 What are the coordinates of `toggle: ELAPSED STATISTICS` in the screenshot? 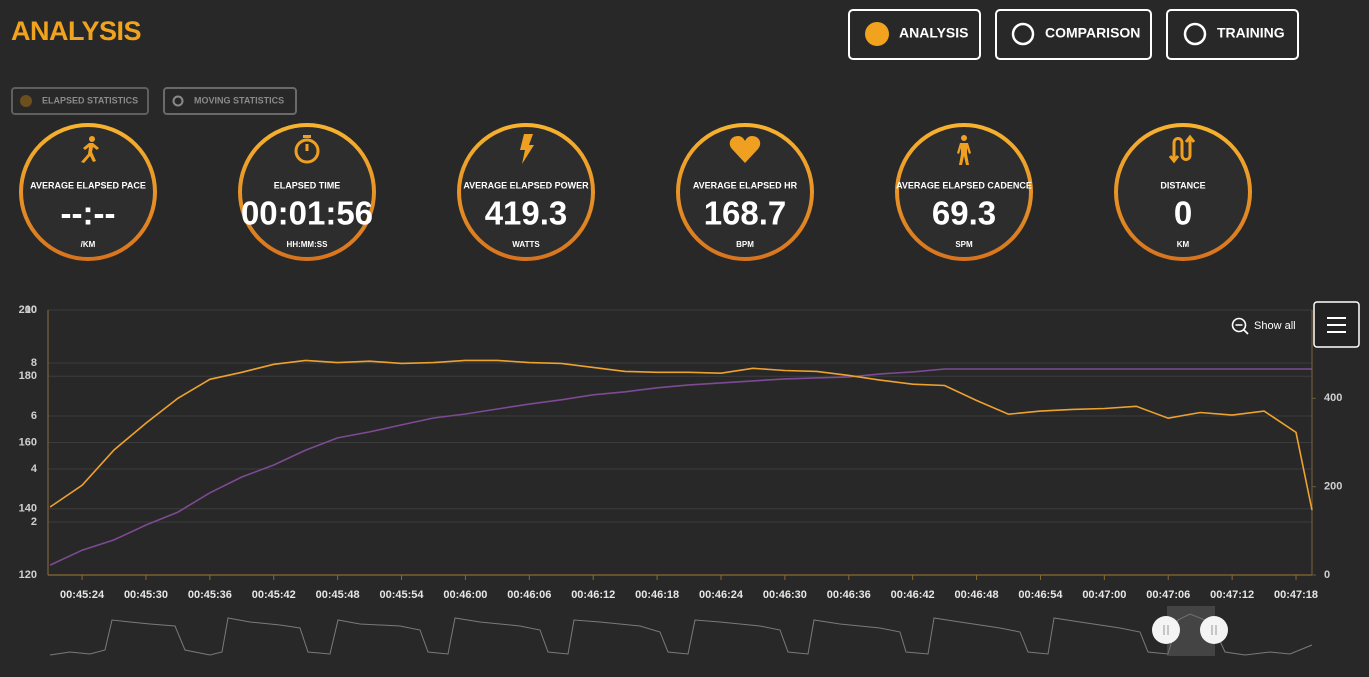 It's located at (80, 101).